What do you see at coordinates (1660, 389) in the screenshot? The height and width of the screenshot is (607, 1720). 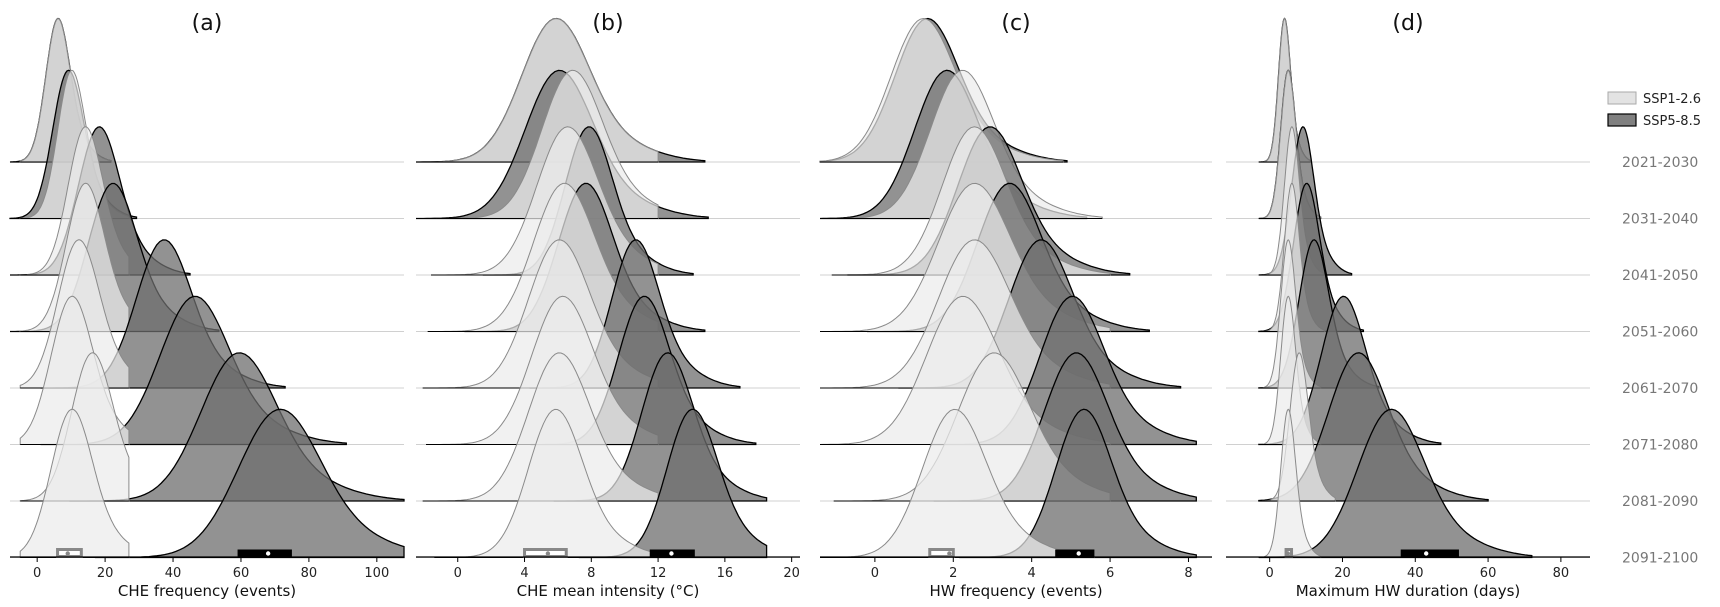 I see `decade-label: 2061-2070` at bounding box center [1660, 389].